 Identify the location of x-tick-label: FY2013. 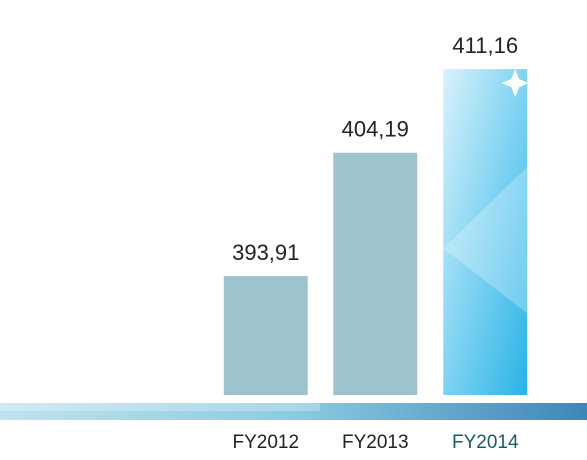
(375, 442).